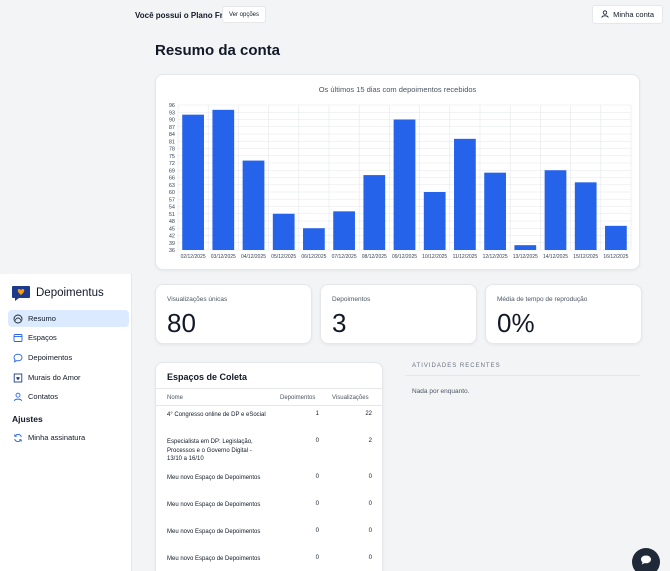 The height and width of the screenshot is (571, 670). I want to click on y-tick-label: 84, so click(172, 135).